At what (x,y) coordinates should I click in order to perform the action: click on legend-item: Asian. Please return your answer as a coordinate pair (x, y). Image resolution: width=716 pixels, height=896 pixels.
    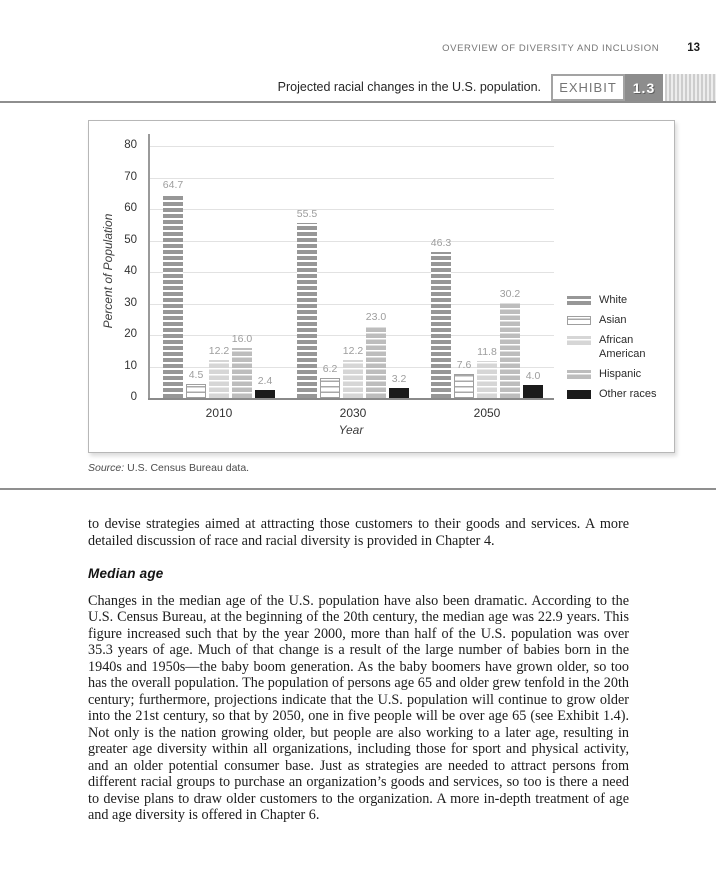
    Looking at the image, I should click on (619, 320).